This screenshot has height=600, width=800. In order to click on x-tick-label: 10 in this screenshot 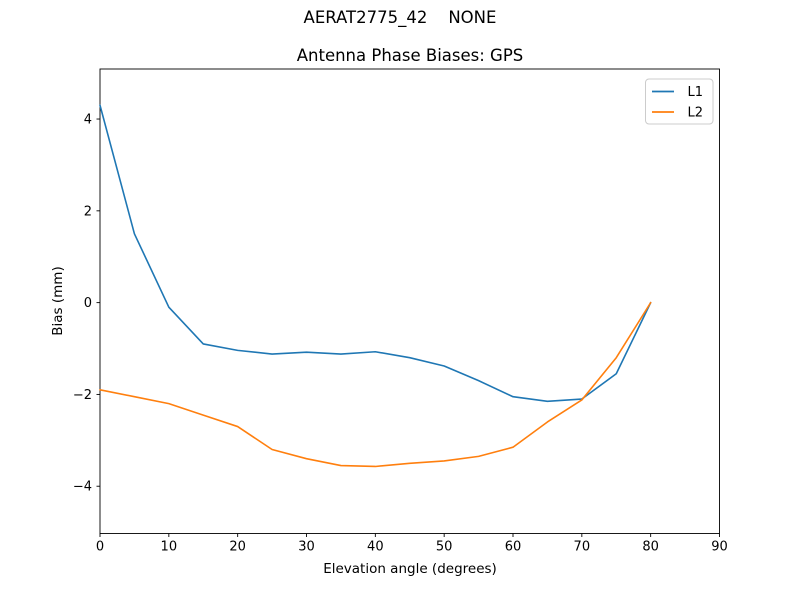, I will do `click(169, 547)`.